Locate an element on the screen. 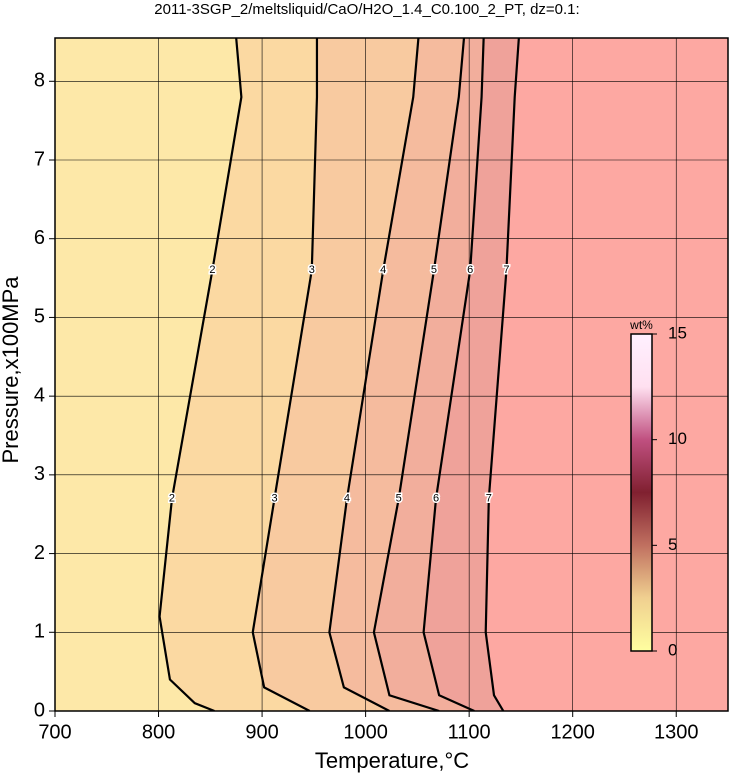 This screenshot has width=734, height=776. y-axis-label: Pressure,x100MPa is located at coordinates (11, 370).